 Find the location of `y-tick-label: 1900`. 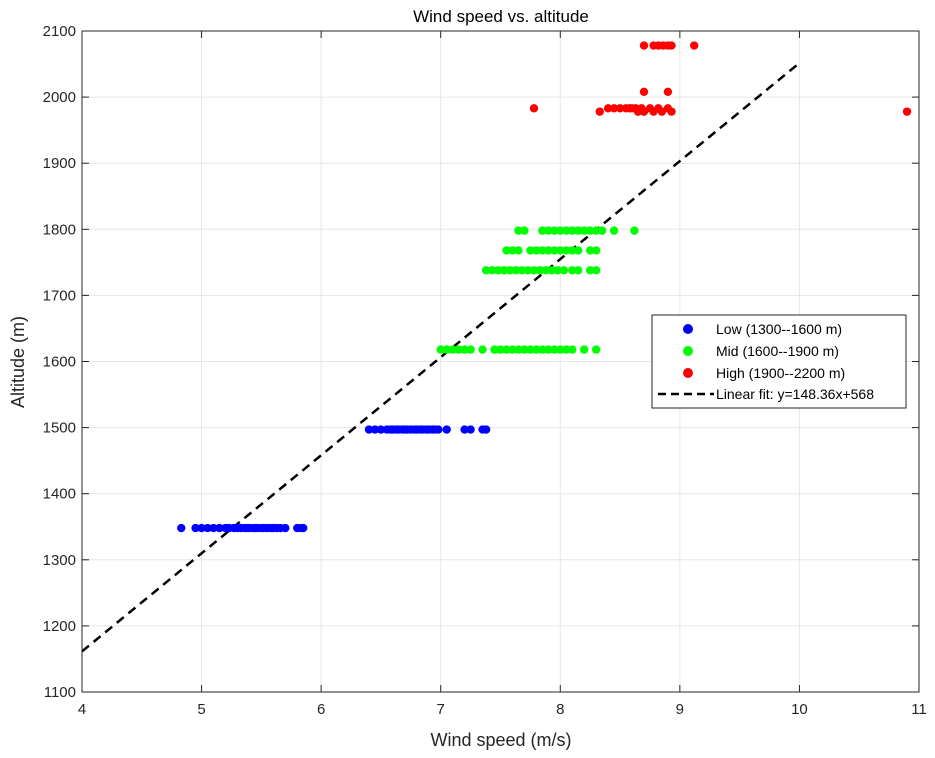

y-tick-label: 1900 is located at coordinates (59, 163).